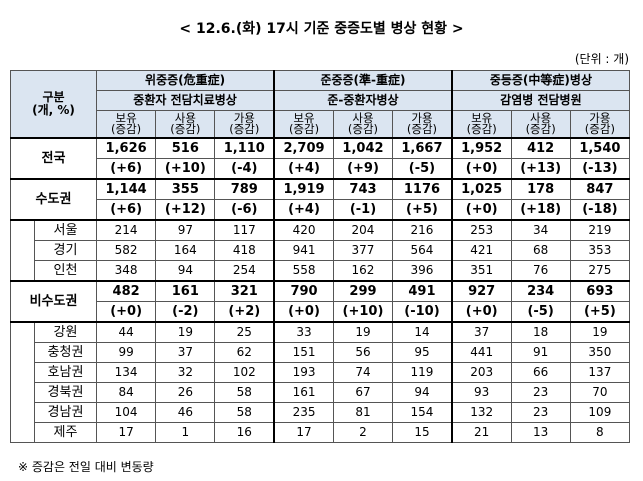  I want to click on change-cell-text: (+0), so click(126, 311).